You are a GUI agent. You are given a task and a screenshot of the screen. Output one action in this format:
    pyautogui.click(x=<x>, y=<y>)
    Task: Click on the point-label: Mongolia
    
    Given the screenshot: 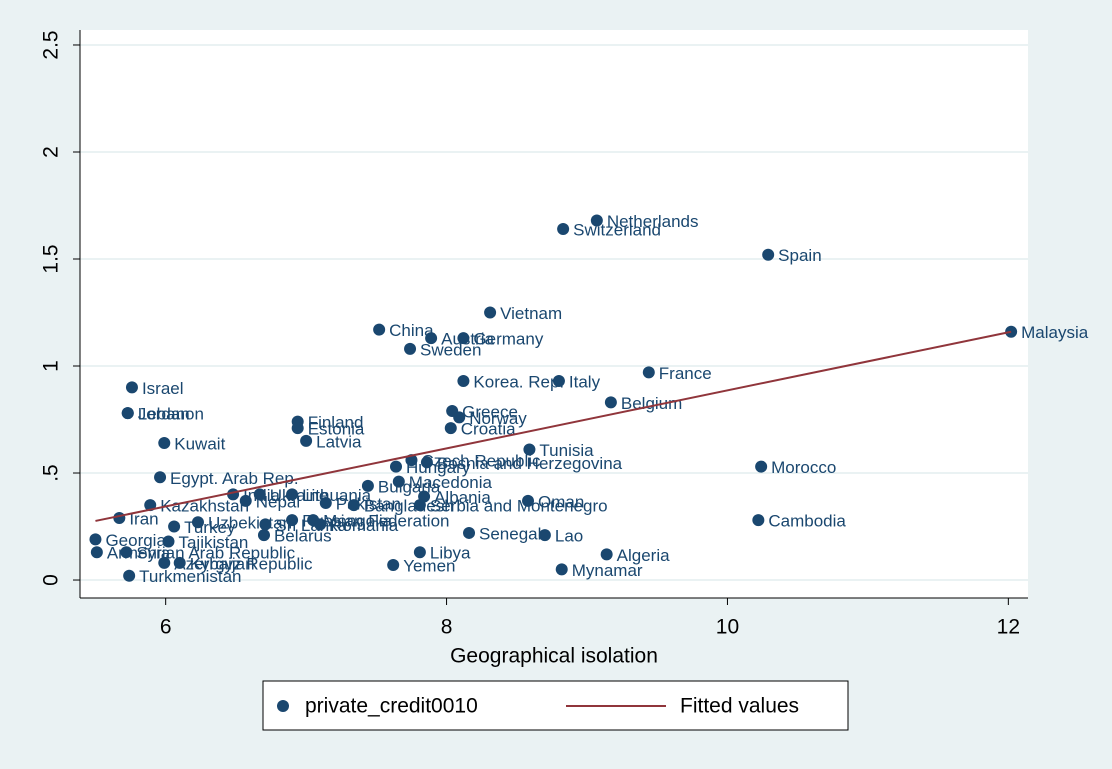 What is the action you would take?
    pyautogui.click(x=358, y=521)
    